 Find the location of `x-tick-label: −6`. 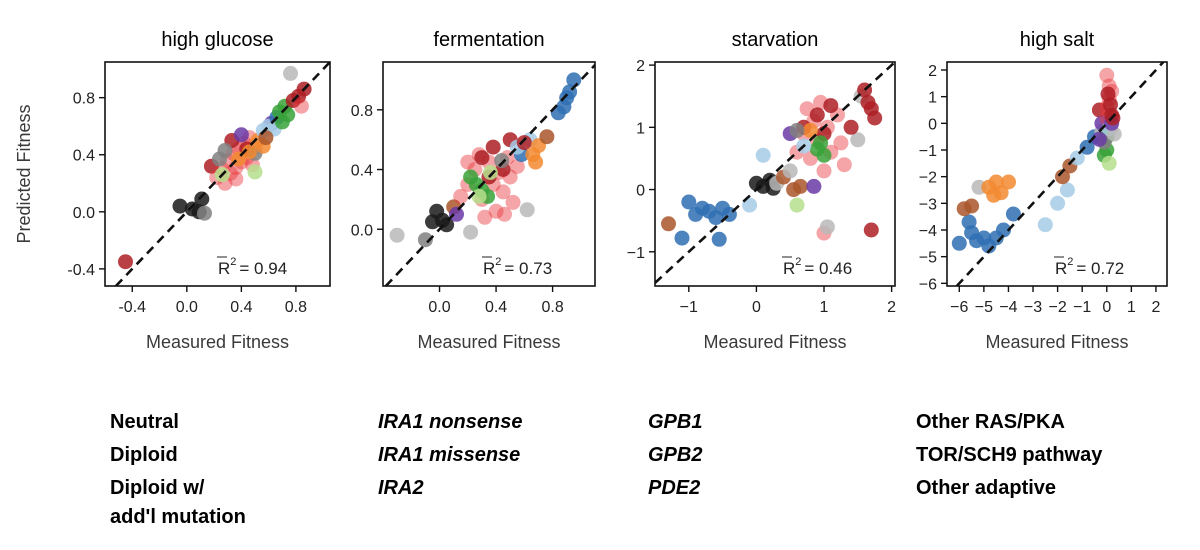

x-tick-label: −6 is located at coordinates (959, 307).